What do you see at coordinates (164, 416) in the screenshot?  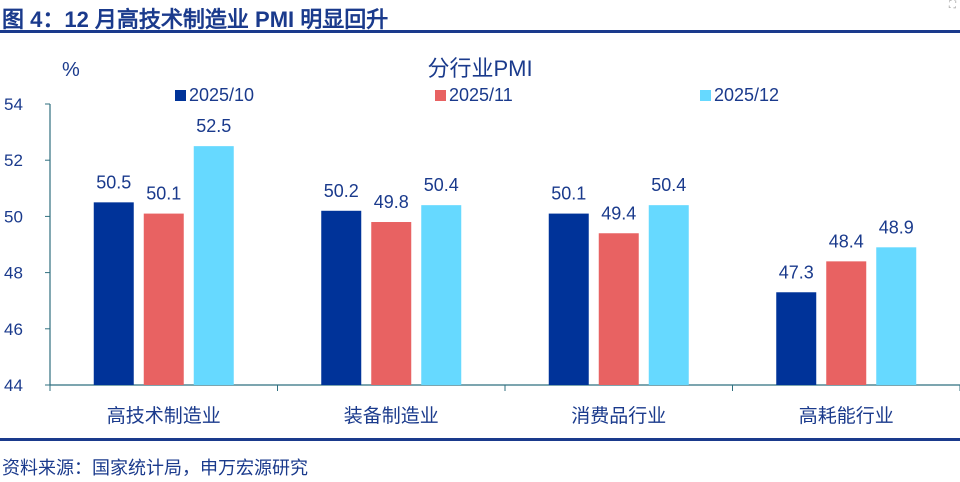 I see `x-tick-label: 高技术制造业` at bounding box center [164, 416].